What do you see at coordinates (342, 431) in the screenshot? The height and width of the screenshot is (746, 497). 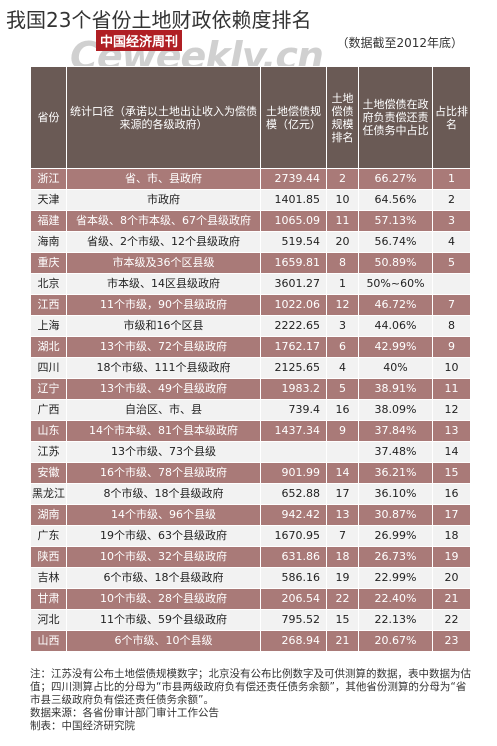 I see `cell-scale-rank: 9` at bounding box center [342, 431].